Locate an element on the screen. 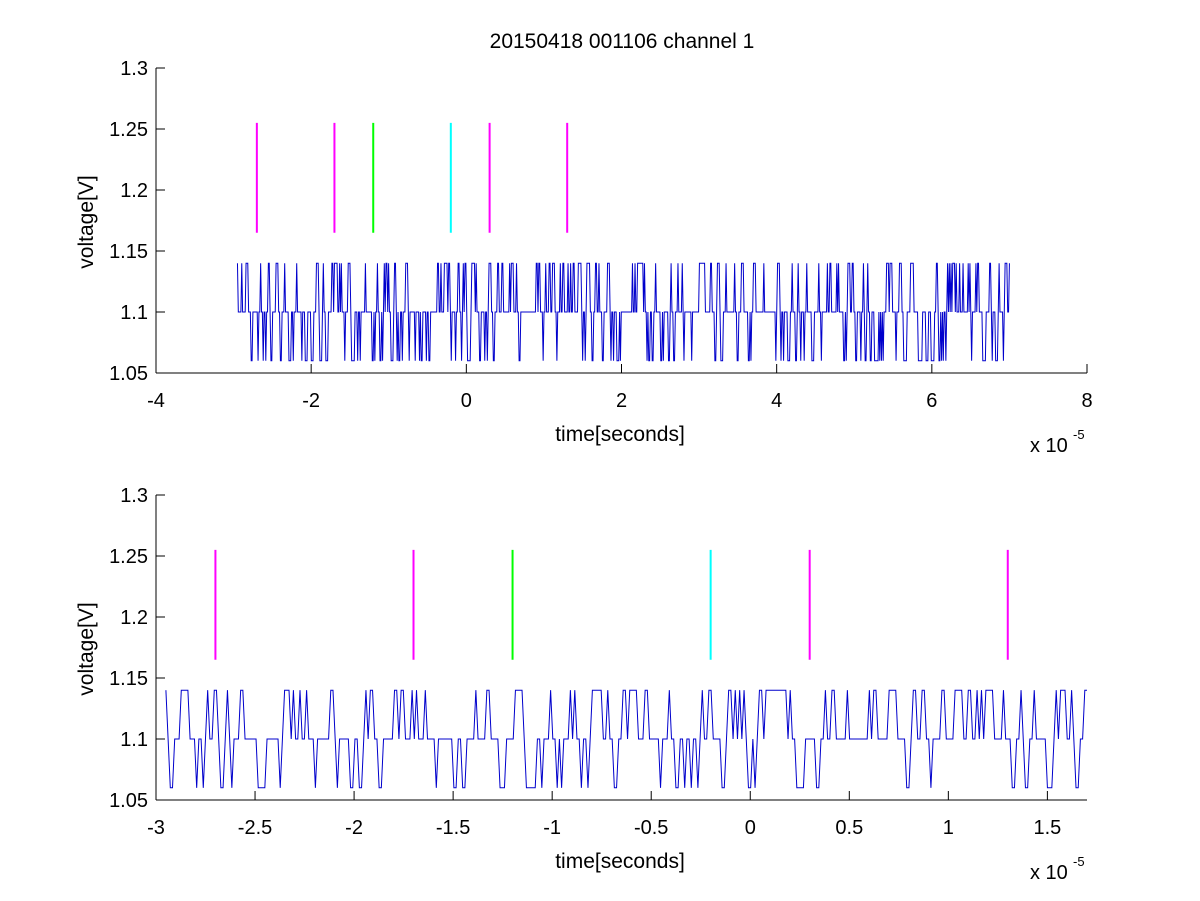 This screenshot has width=1200, height=901. top-plot-x-tick-label: 2 is located at coordinates (621, 401).